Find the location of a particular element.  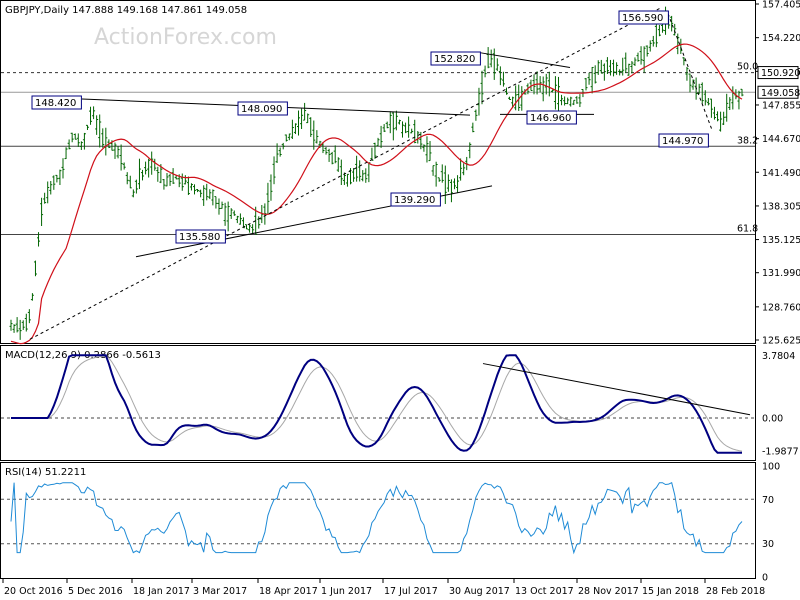

price-tick-label: 147.855 is located at coordinates (781, 105).